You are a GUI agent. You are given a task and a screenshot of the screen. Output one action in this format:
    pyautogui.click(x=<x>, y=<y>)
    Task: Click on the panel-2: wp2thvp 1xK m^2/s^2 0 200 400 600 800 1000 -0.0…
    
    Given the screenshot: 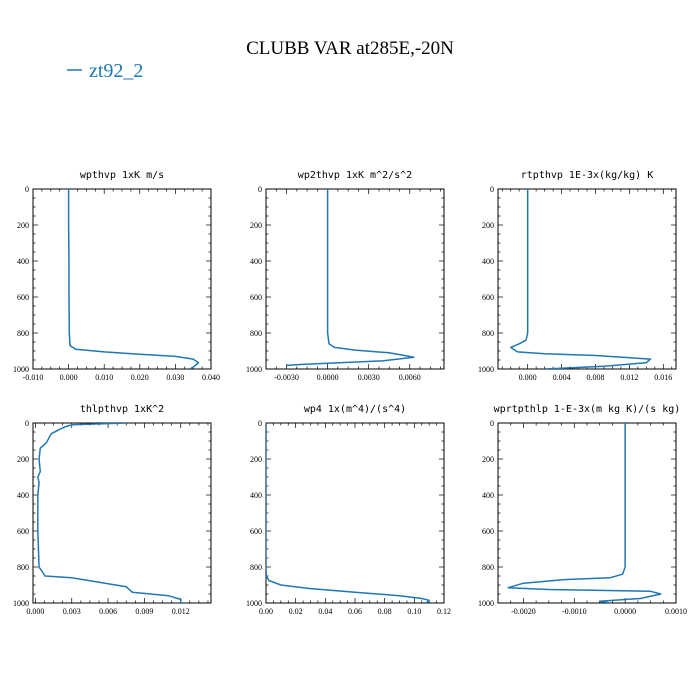 What is the action you would take?
    pyautogui.click(x=345, y=276)
    